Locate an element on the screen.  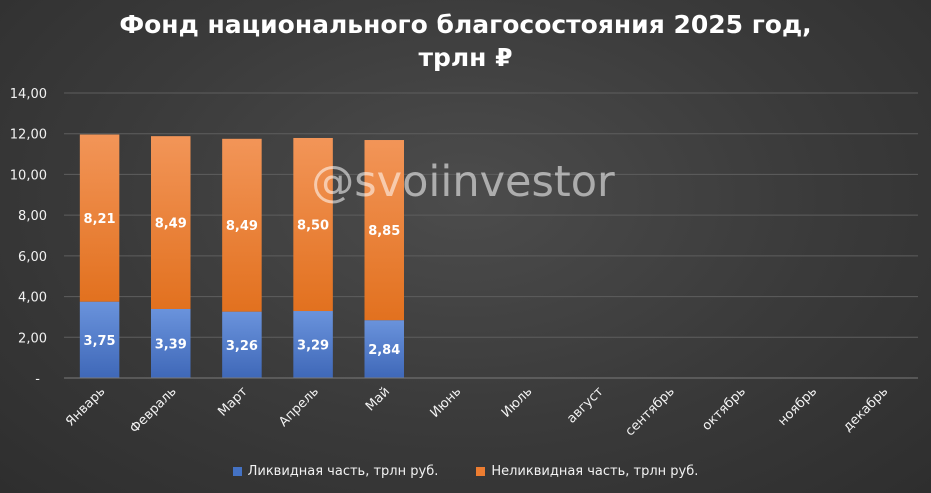
y-tick-label: 10,00 is located at coordinates (28, 175).